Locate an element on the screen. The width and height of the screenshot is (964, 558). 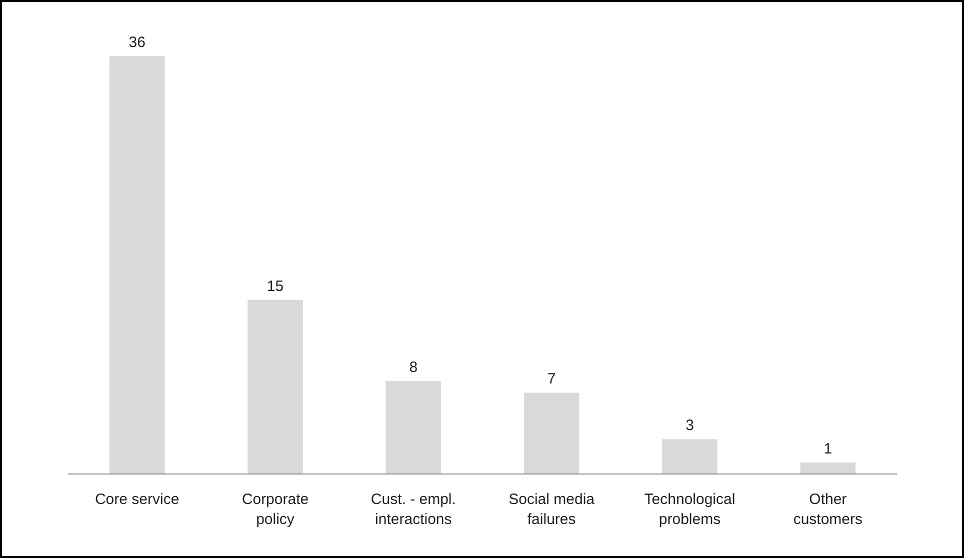
data-label: 36 is located at coordinates (137, 42).